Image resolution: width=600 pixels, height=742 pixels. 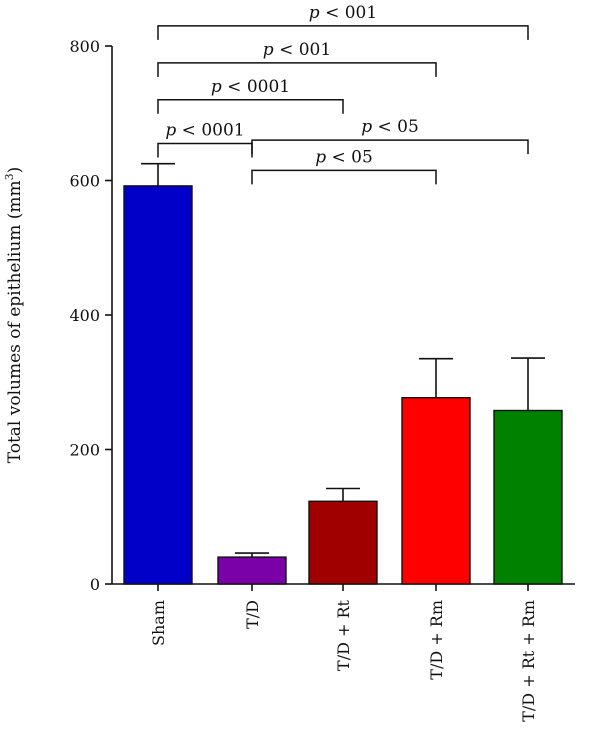 What do you see at coordinates (252, 614) in the screenshot?
I see `category-label: T/D` at bounding box center [252, 614].